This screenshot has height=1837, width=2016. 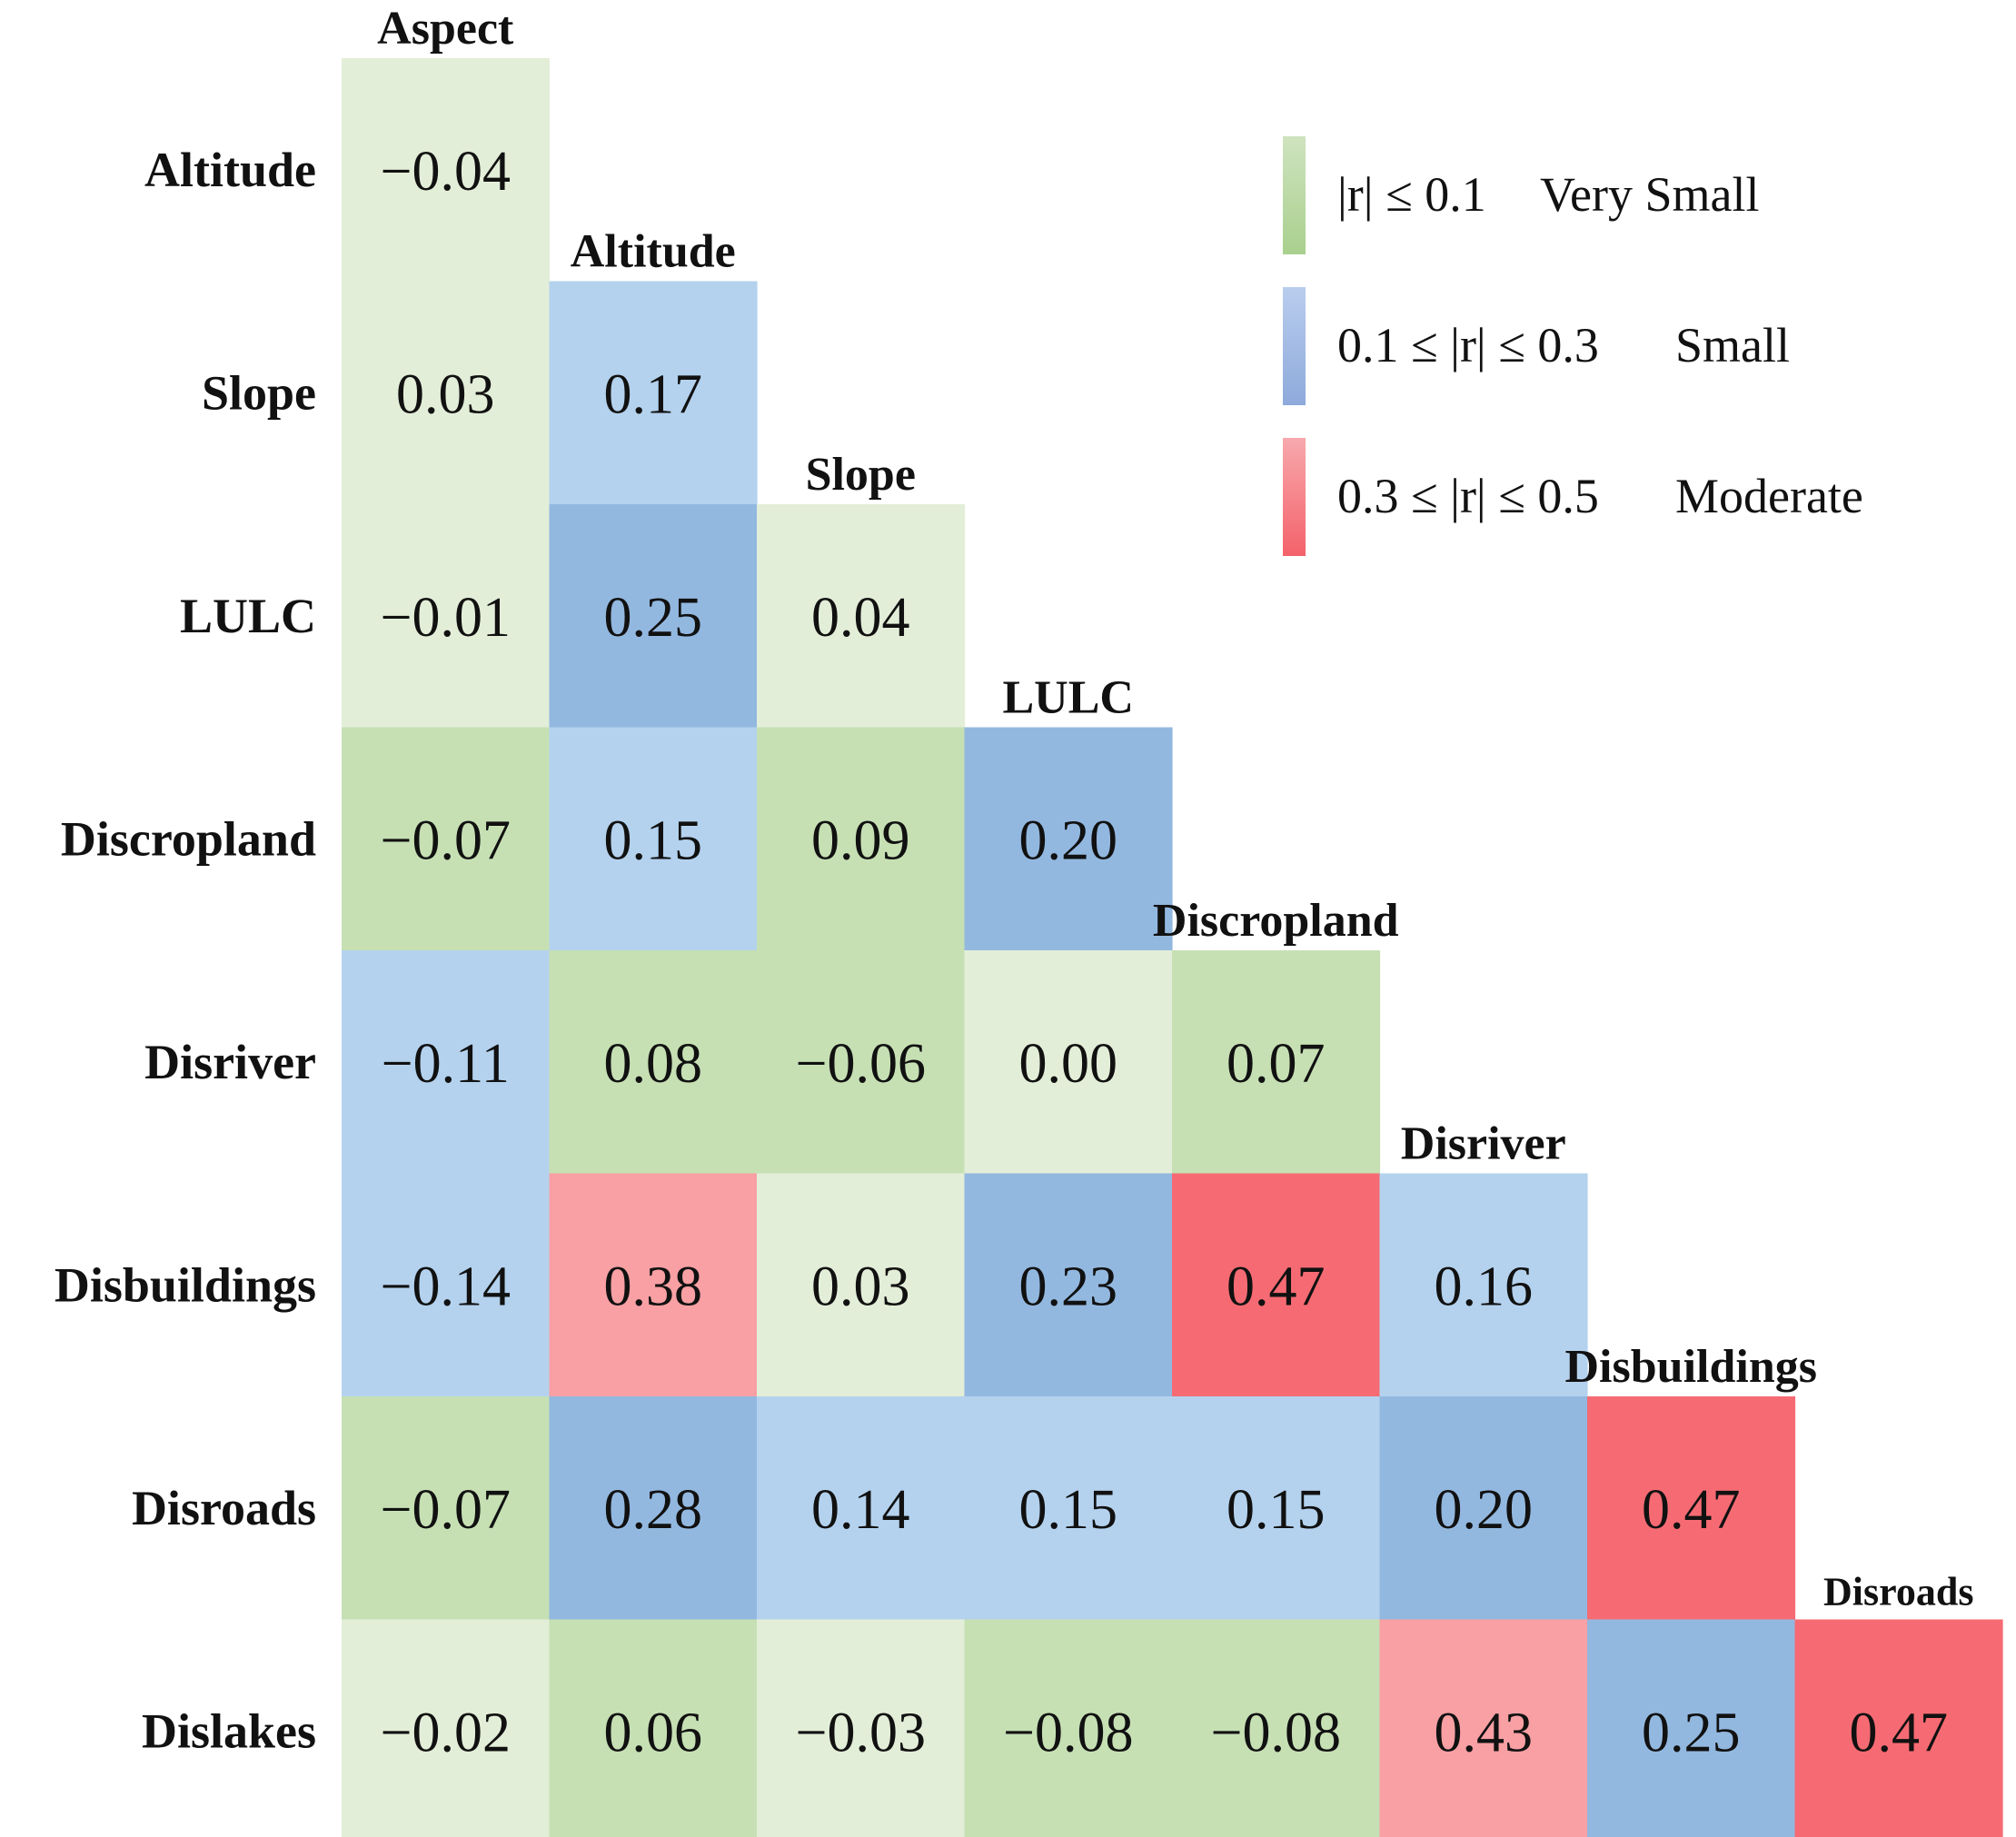 I want to click on cell-value-label: 0.43, so click(x=1484, y=1733).